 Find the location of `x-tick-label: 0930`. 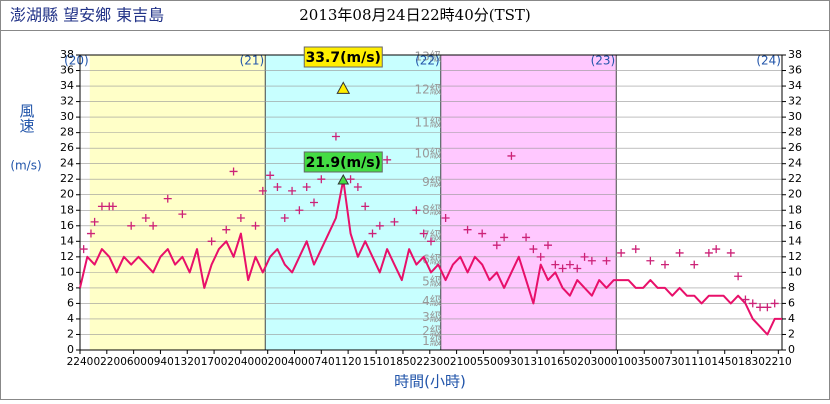

x-tick-label: 0930 is located at coordinates (510, 362).